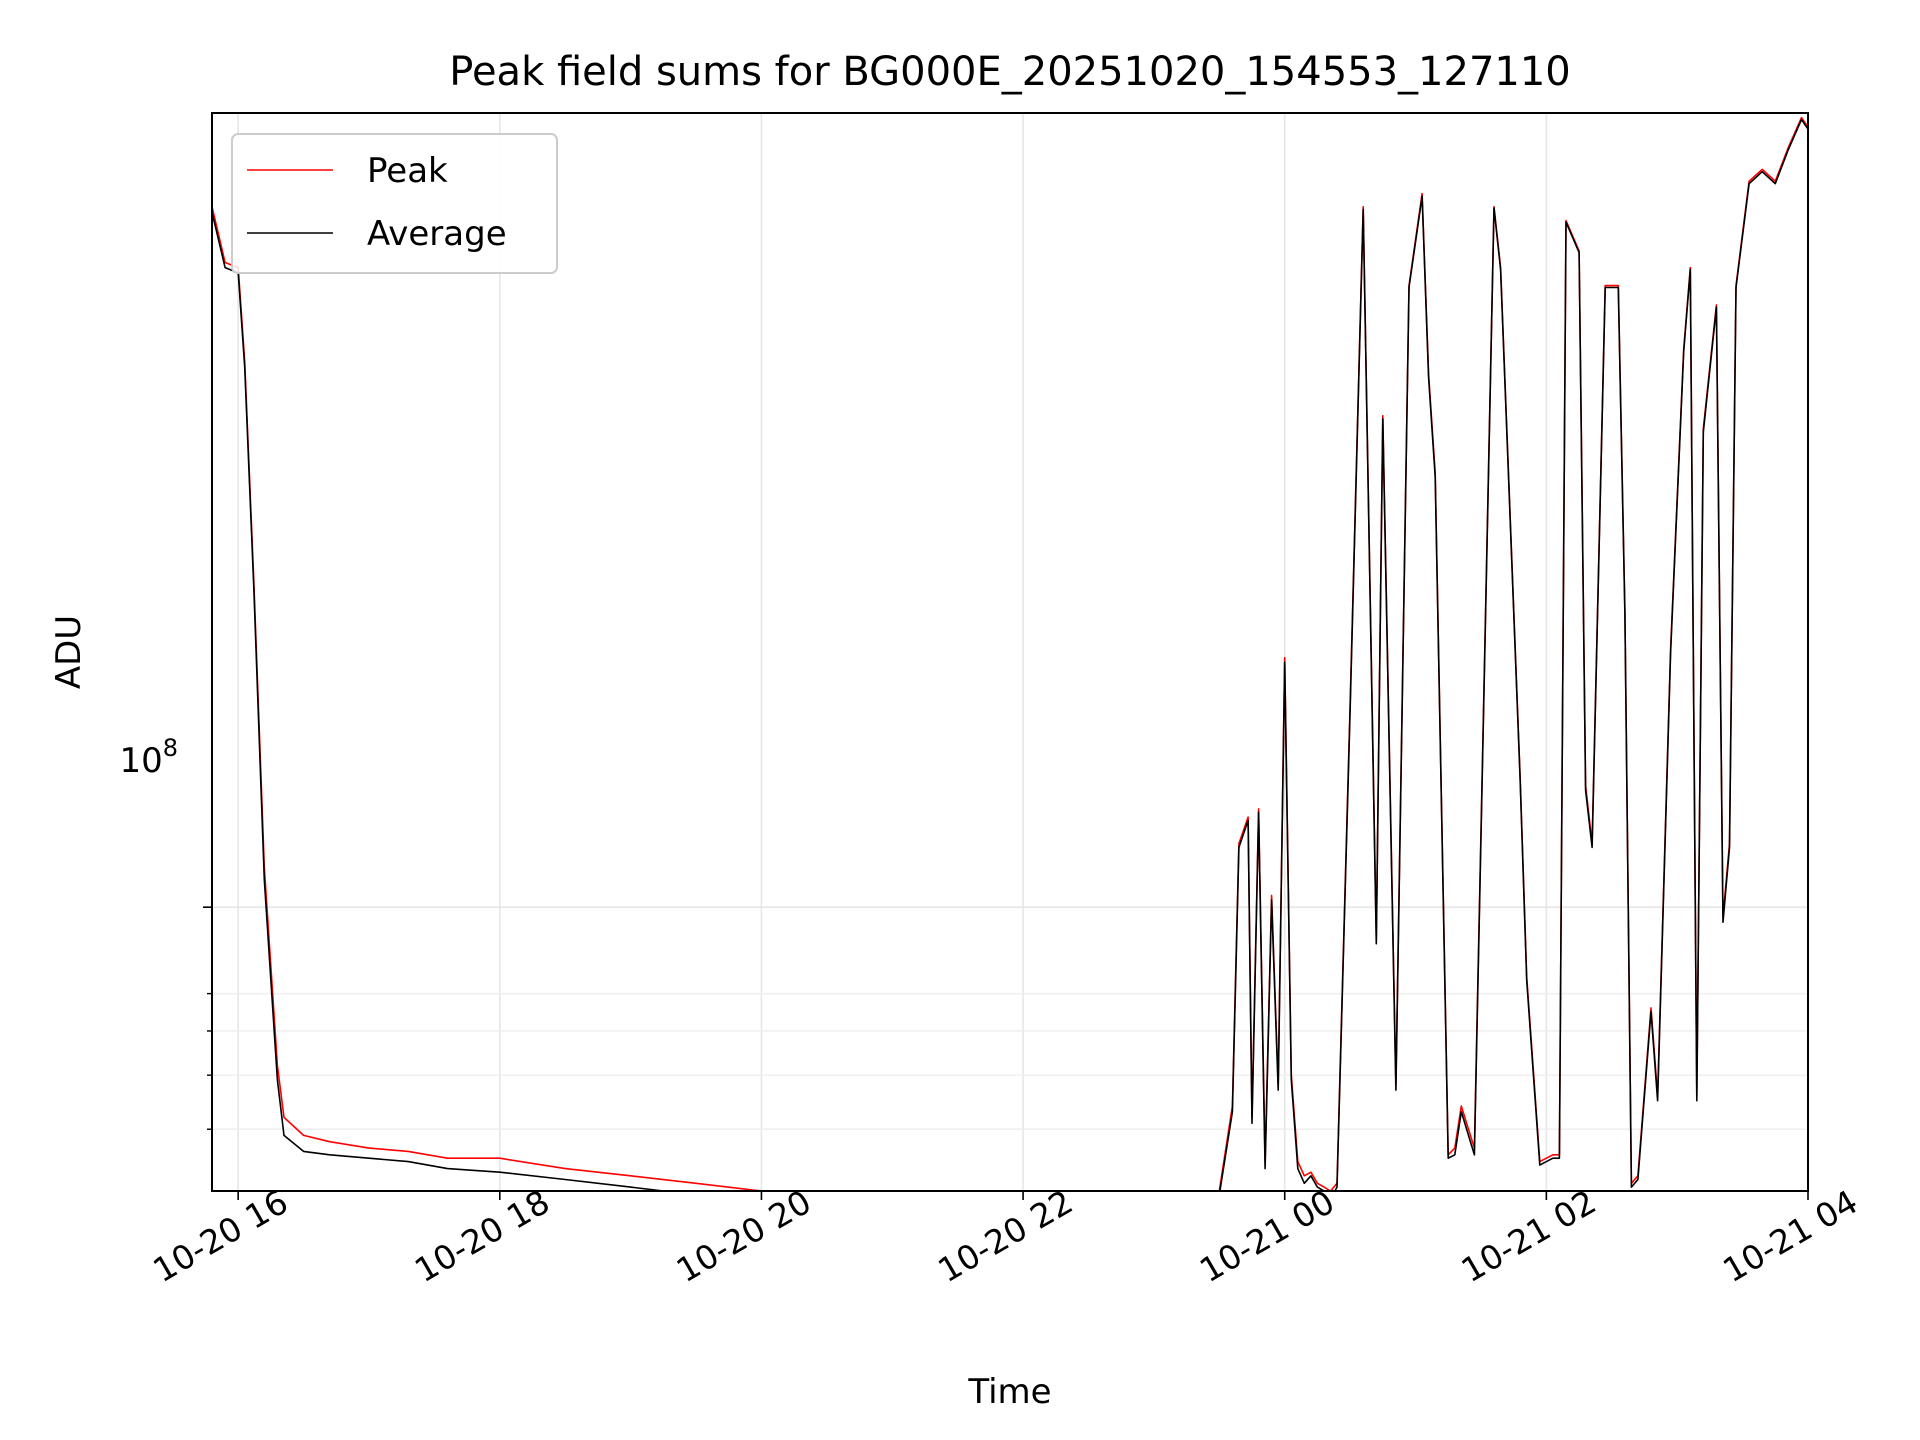 The image size is (1920, 1440). I want to click on legend: Peak Average, so click(394, 203).